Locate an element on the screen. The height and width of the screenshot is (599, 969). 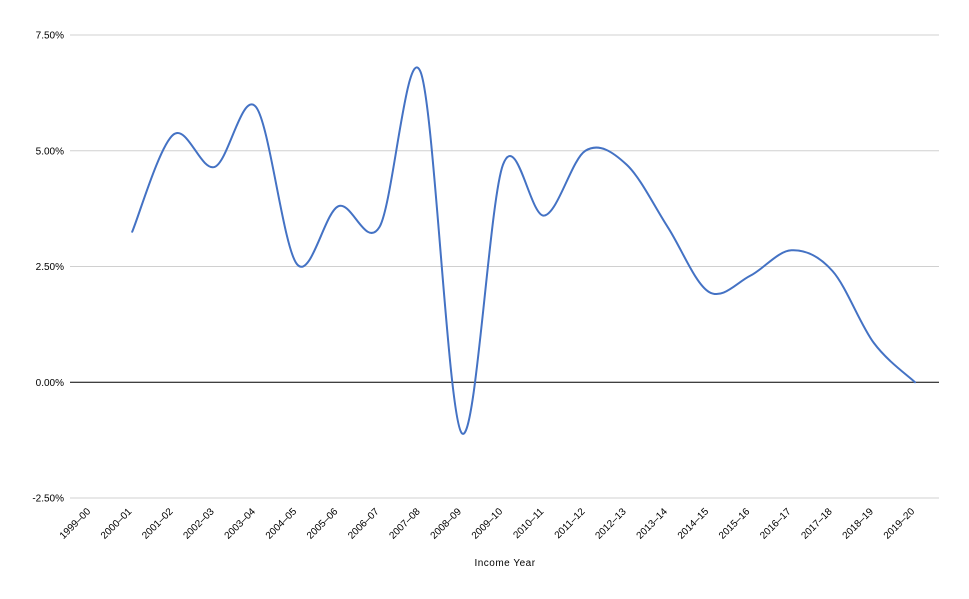
x-axis-title: Income Year is located at coordinates (504, 563).